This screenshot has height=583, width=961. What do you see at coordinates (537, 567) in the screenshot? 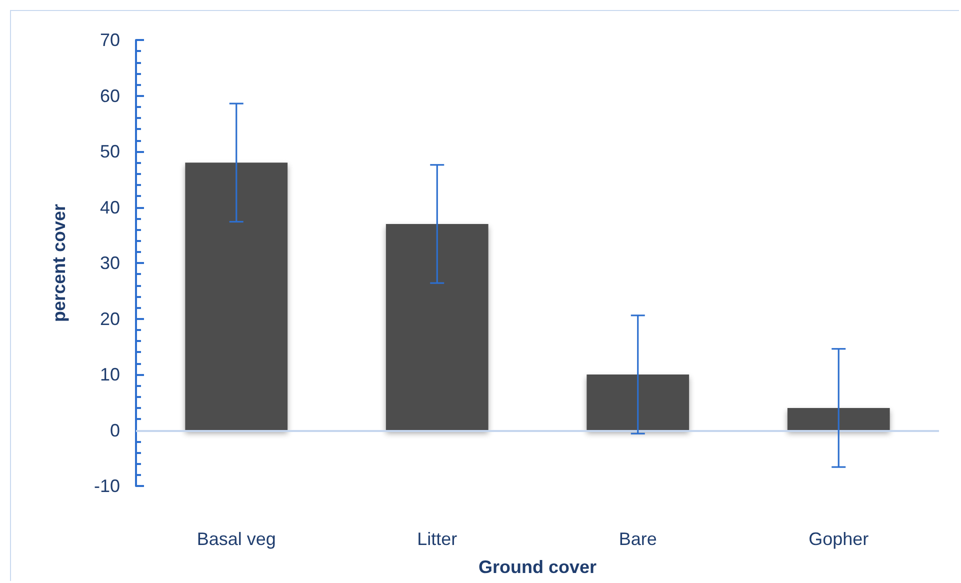
I see `x-axis-title: Ground cover` at bounding box center [537, 567].